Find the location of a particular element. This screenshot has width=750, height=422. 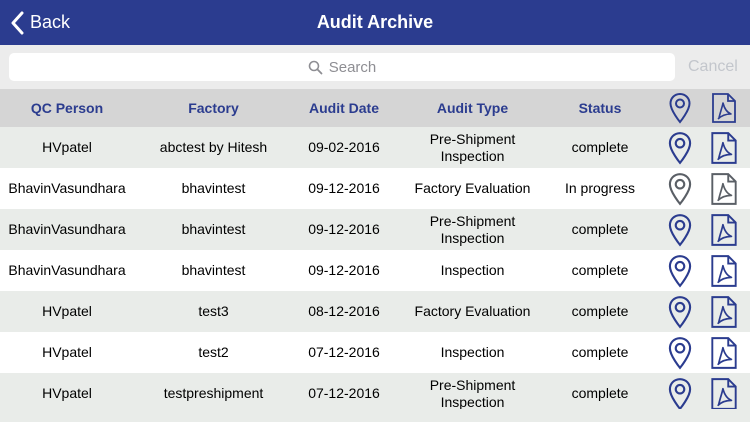

header-audit-date: Audit Date is located at coordinates (344, 108).